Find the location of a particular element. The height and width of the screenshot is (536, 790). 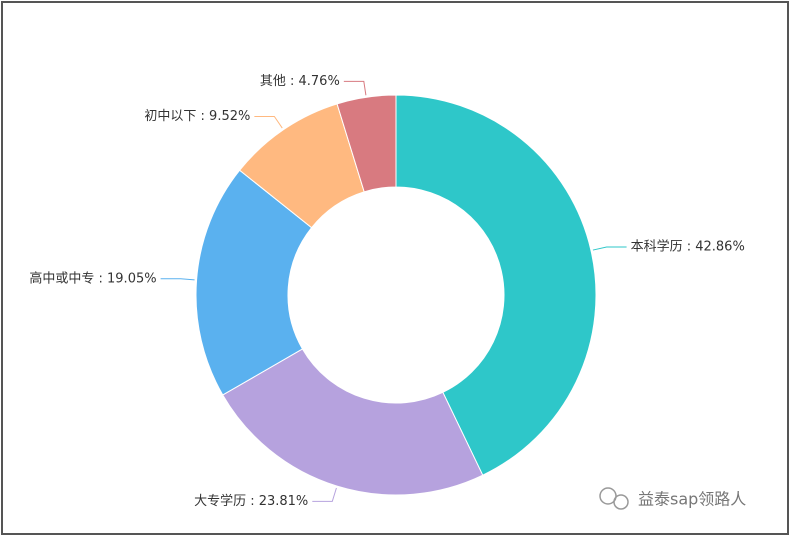

slice-label: 初中以下 : 9.52% is located at coordinates (197, 116).